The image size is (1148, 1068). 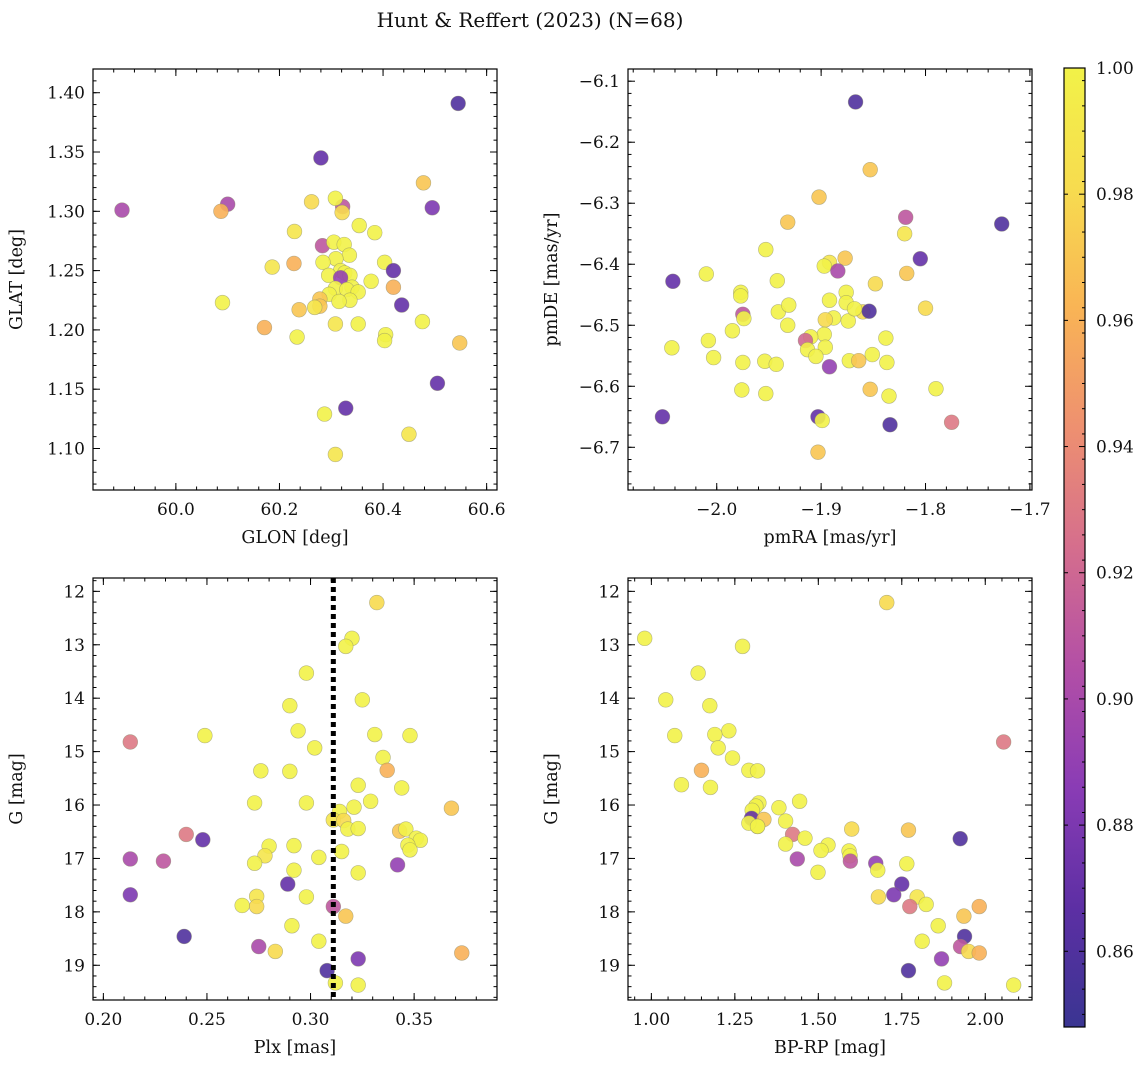 What do you see at coordinates (599, 265) in the screenshot?
I see `y-tick-label: −6.4` at bounding box center [599, 265].